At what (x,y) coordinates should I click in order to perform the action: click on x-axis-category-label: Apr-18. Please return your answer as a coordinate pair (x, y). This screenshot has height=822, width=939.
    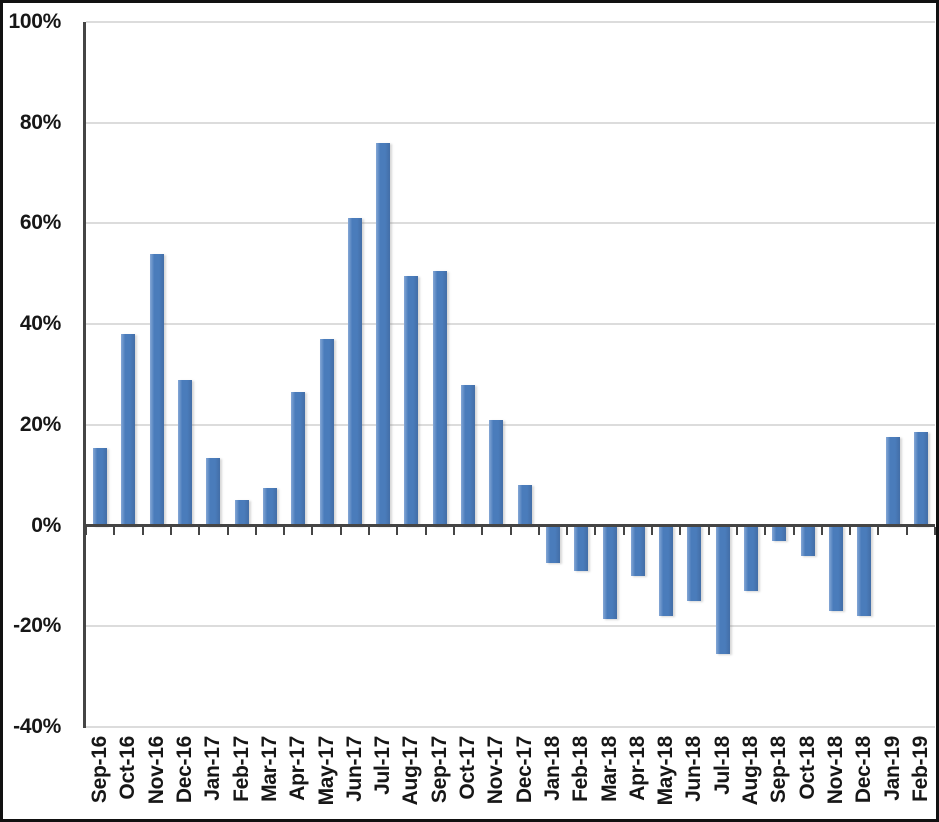
    Looking at the image, I should click on (637, 768).